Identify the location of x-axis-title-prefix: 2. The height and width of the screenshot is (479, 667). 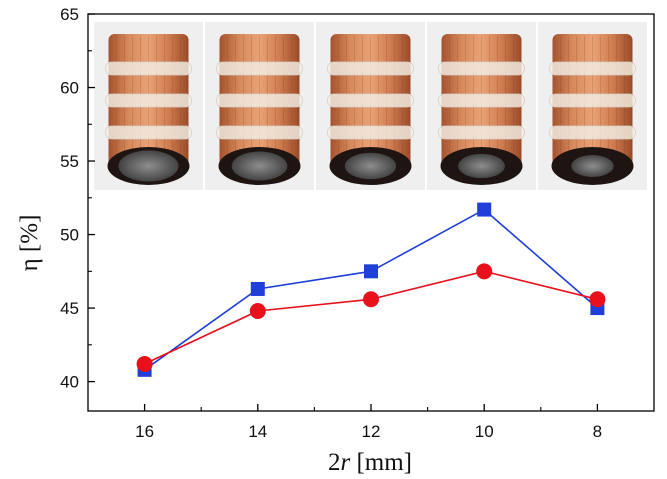
(334, 462).